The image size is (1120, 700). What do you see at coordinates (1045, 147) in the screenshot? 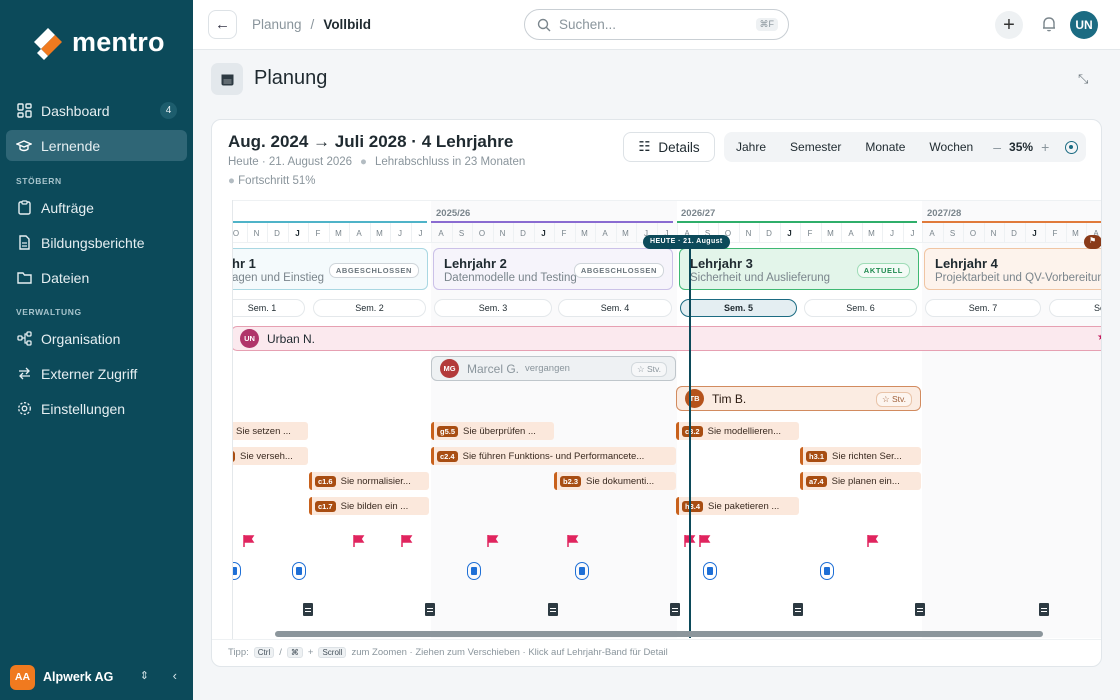
I see `zoom-in-button: +` at bounding box center [1045, 147].